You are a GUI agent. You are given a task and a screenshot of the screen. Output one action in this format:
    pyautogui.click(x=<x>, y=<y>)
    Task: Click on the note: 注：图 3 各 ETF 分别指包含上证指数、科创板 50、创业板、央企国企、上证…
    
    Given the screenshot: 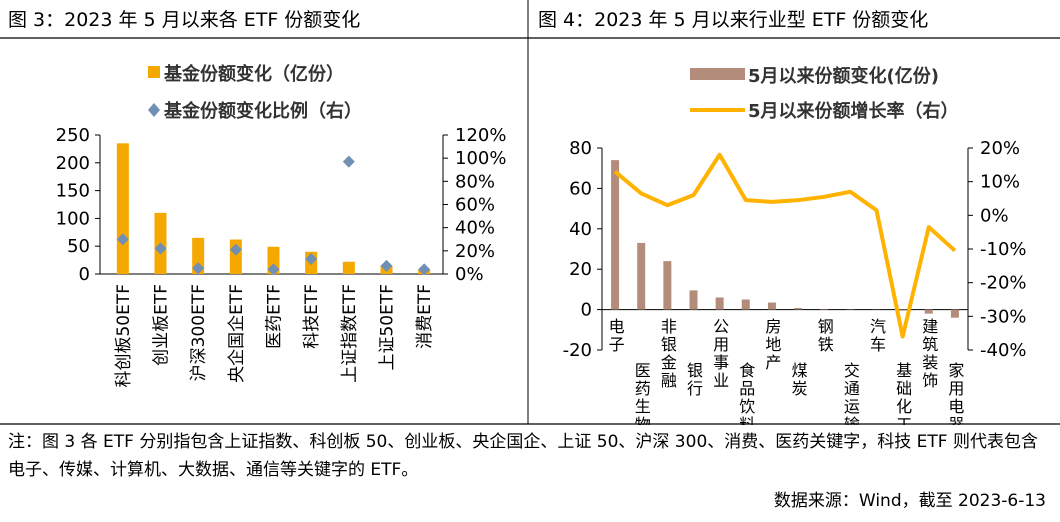 What is the action you would take?
    pyautogui.click(x=523, y=456)
    